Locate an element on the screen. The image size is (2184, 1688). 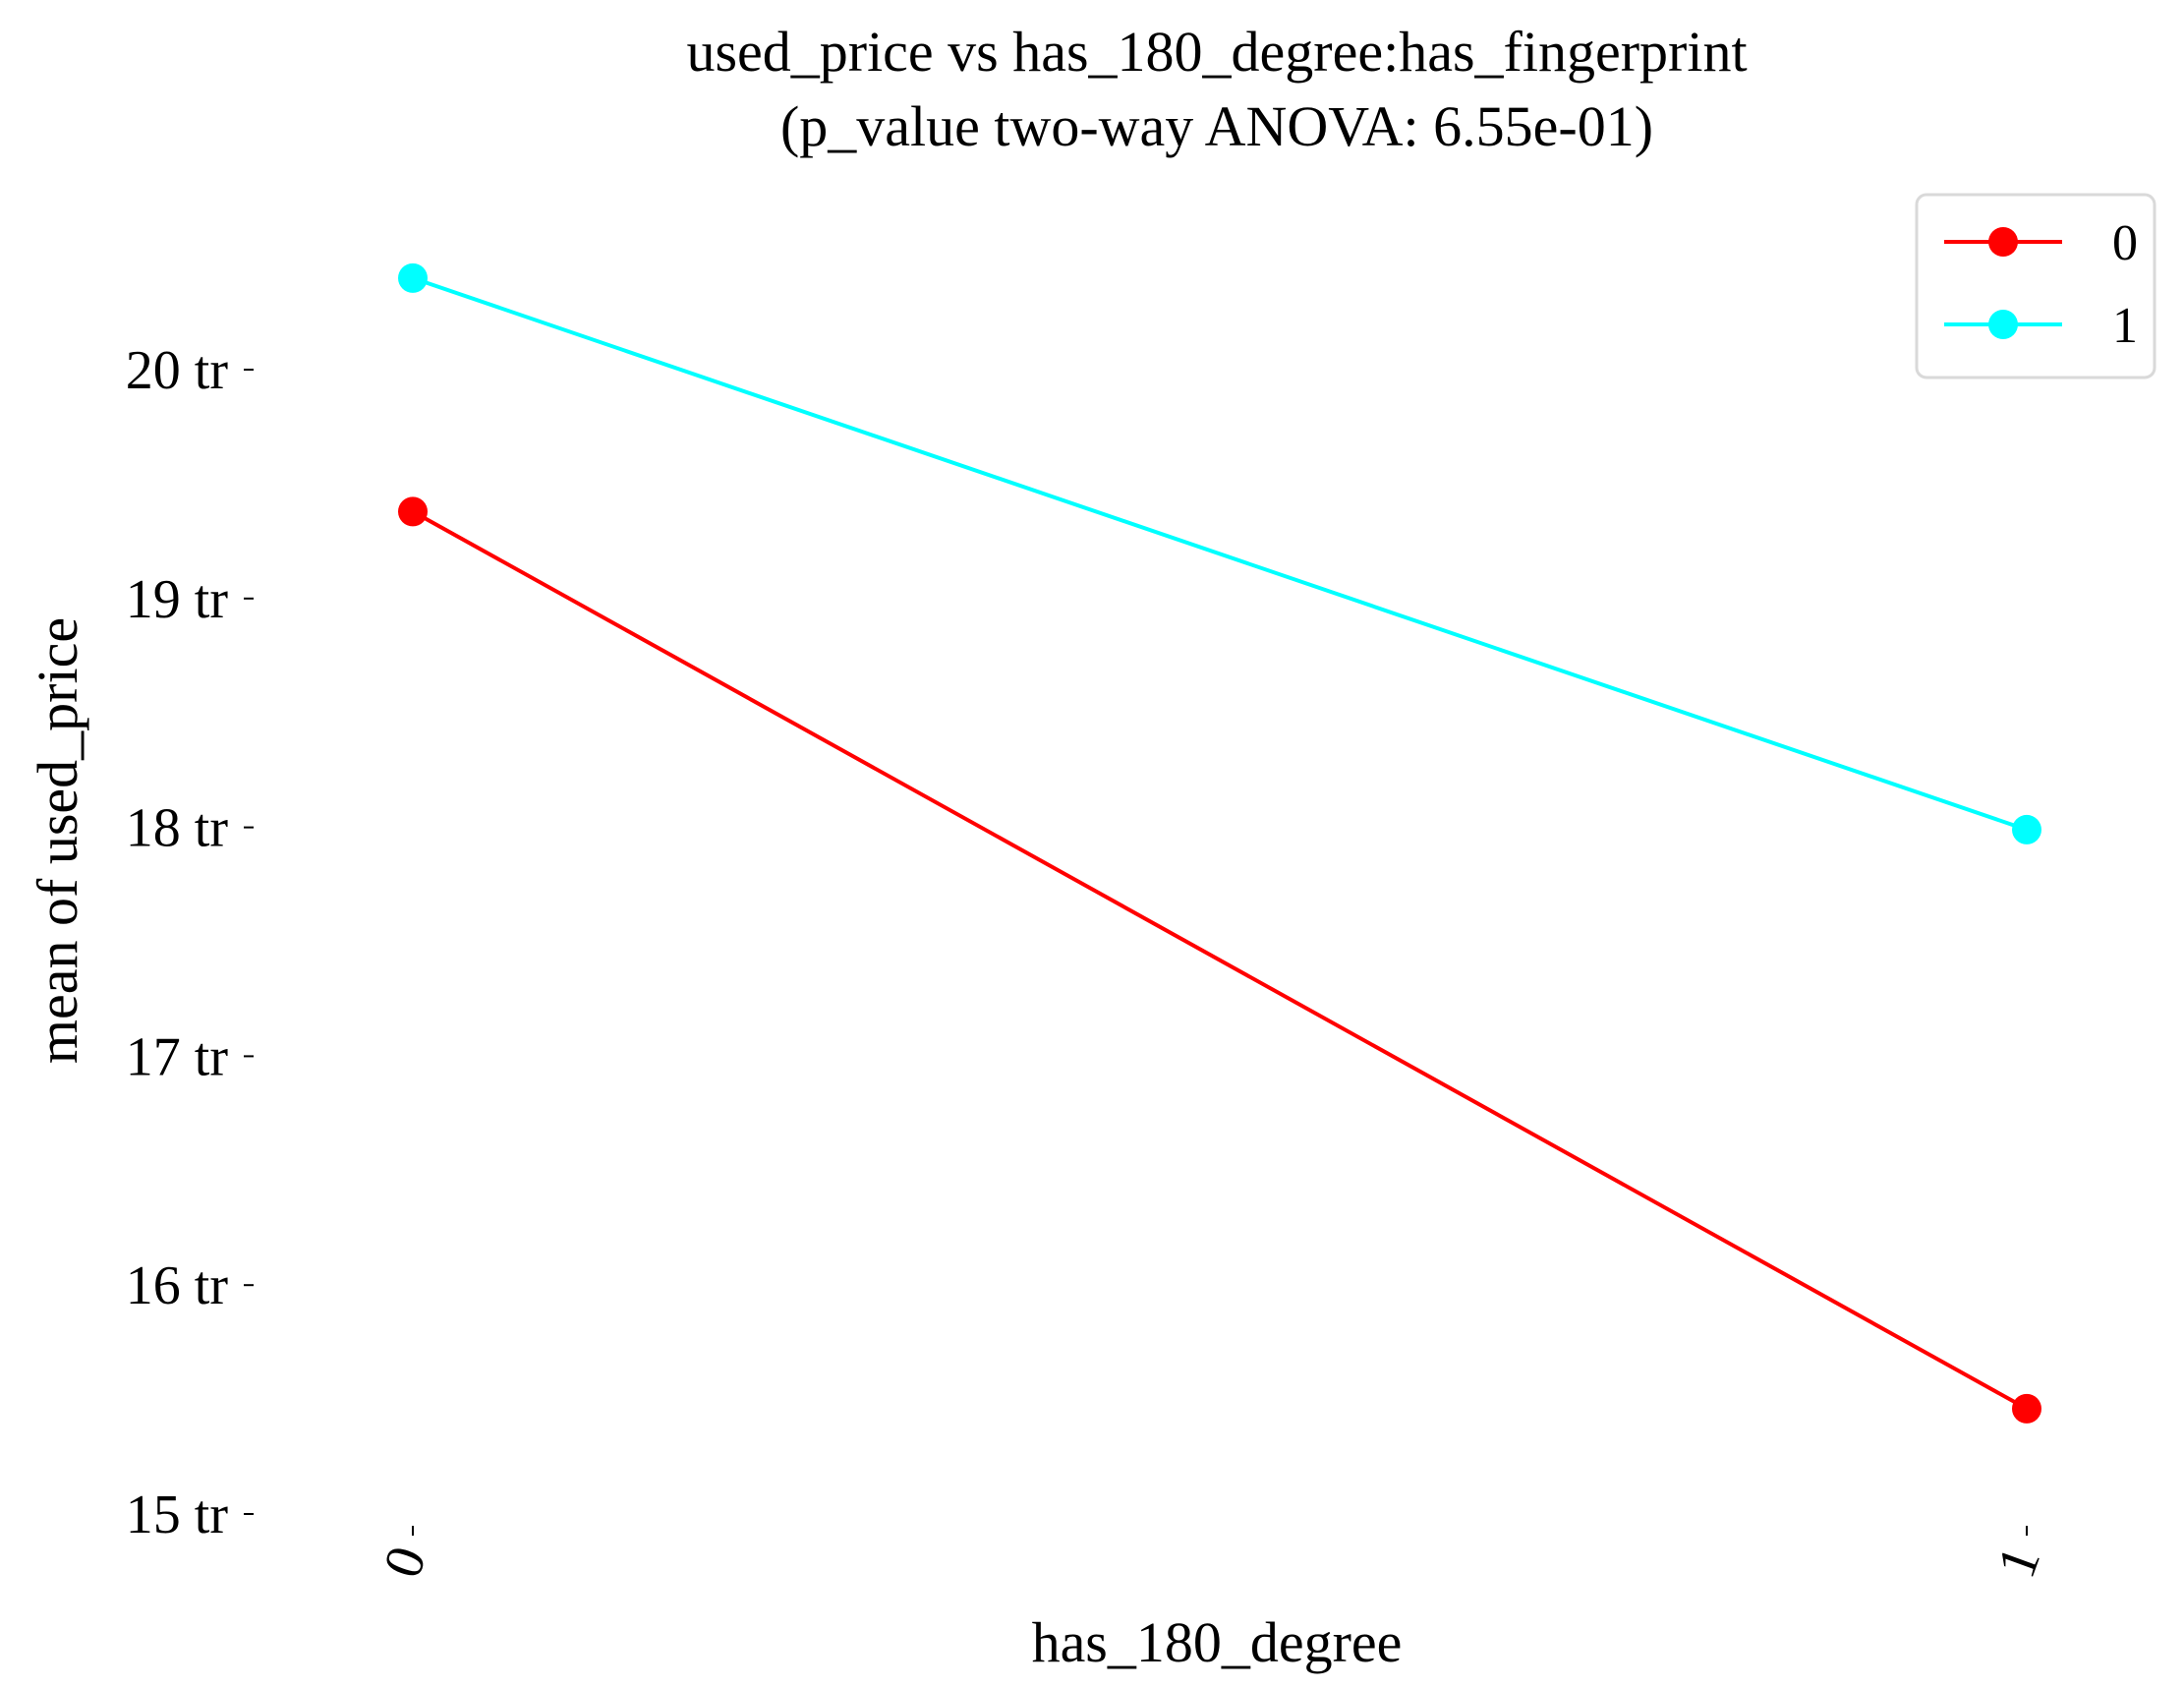
y-tick-label: 15 tr is located at coordinates (177, 1514).